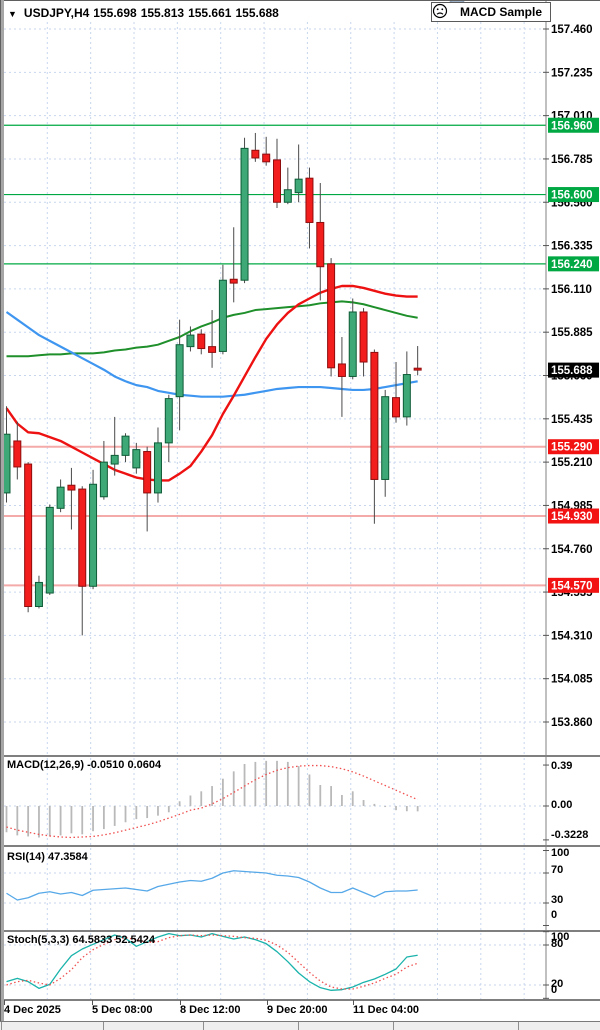  Describe the element at coordinates (210, 13) in the screenshot. I see `low-value: 155.661` at that location.